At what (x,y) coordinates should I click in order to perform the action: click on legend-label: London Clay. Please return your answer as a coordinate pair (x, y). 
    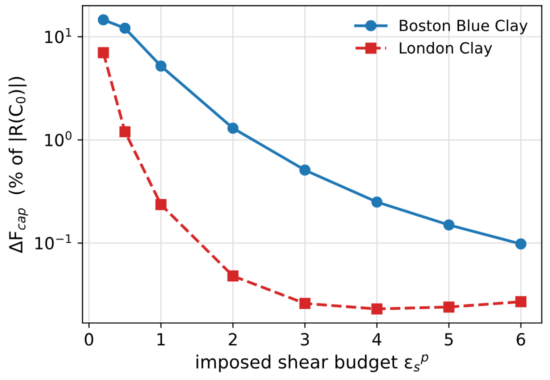
    Looking at the image, I should click on (446, 49).